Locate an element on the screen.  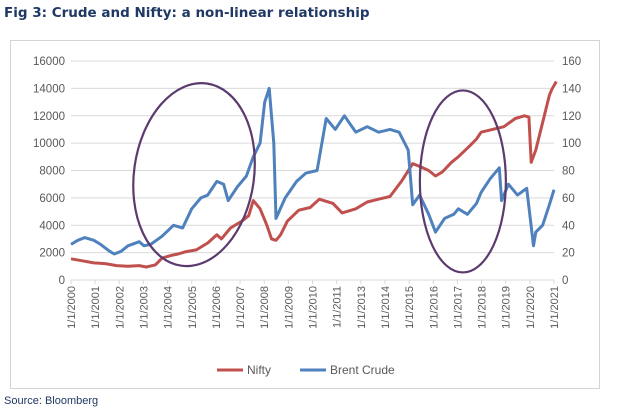
y-tick-label-left: 4000 is located at coordinates (52, 226).